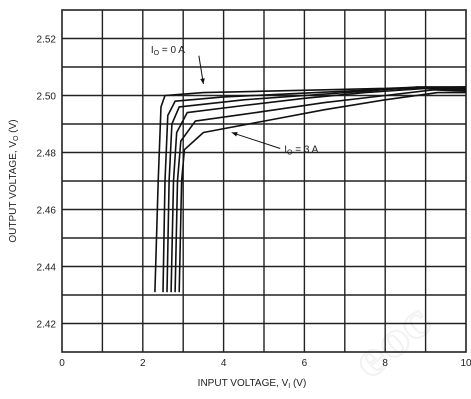  I want to click on y-tick-label: 2.42, so click(47, 325).